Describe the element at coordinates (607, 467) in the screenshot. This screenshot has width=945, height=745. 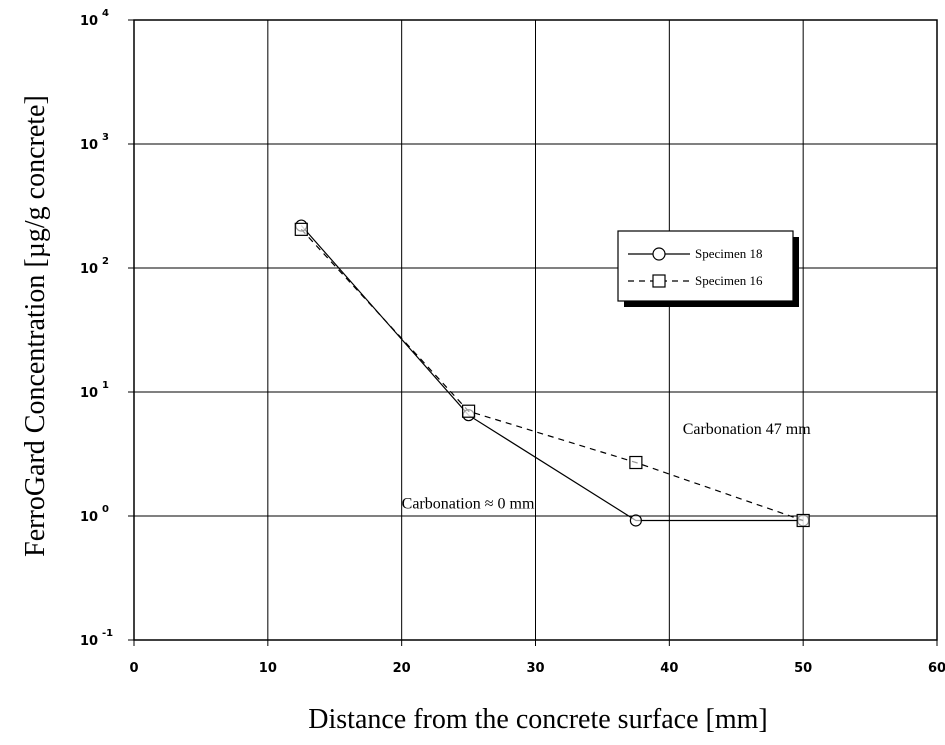
I see `annotations: Carbonation 47 mm Carbonation ≈ 0 mm` at that location.